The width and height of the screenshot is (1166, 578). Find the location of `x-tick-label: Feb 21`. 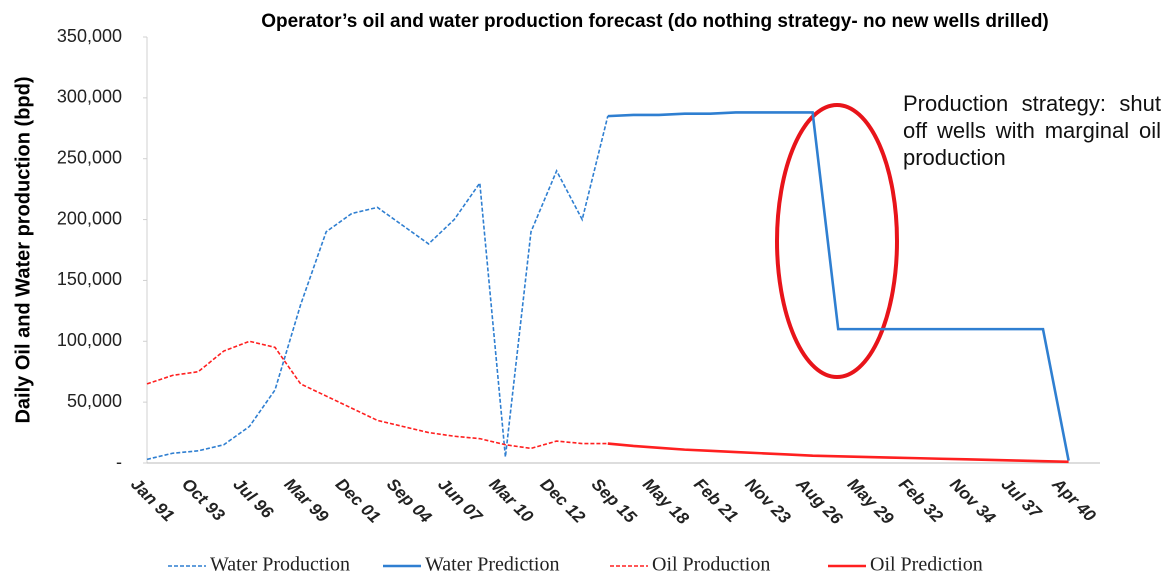

x-tick-label: Feb 21 is located at coordinates (716, 501).